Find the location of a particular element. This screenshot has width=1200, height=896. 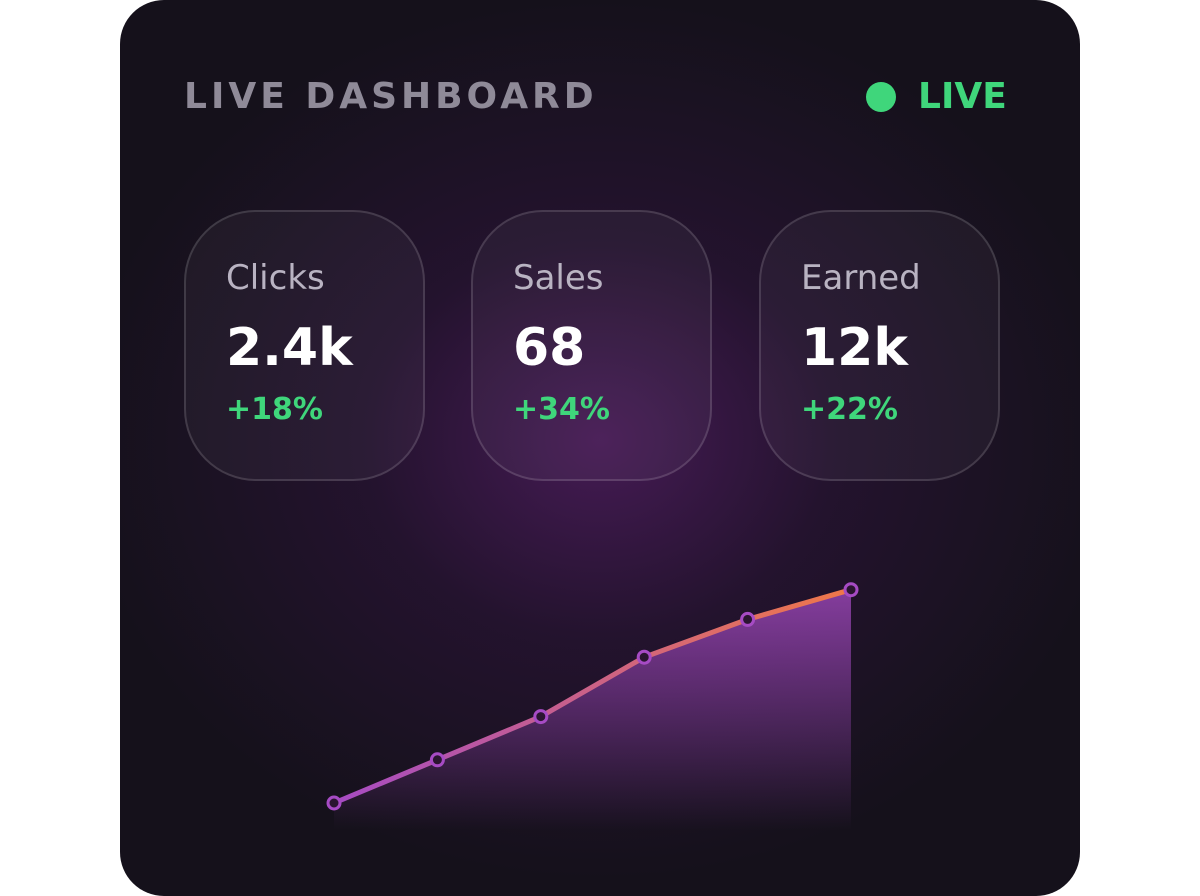

dashboard-title: LIVE DASHBOARD is located at coordinates (391, 96).